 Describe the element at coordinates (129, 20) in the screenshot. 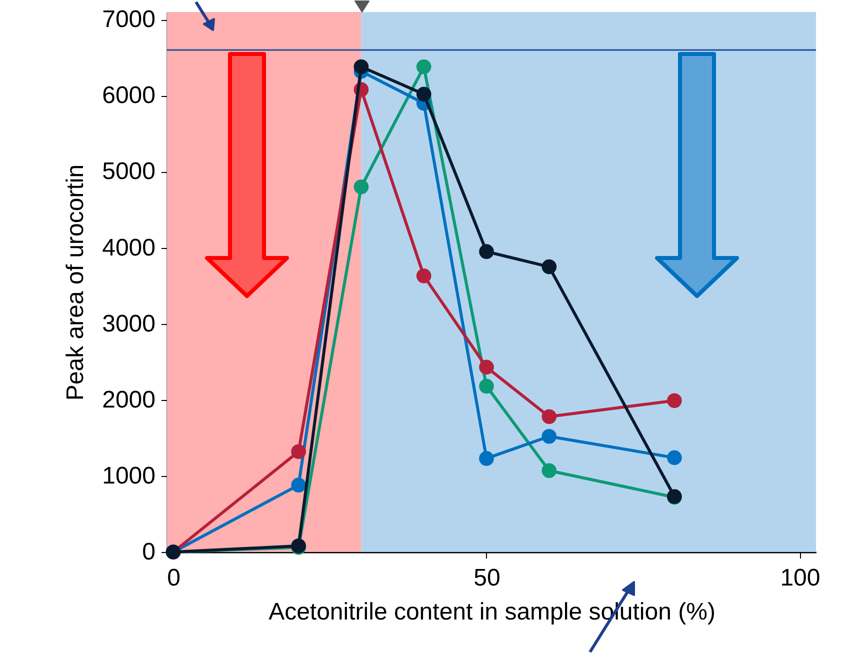

I see `y-tick-label: 7000` at that location.